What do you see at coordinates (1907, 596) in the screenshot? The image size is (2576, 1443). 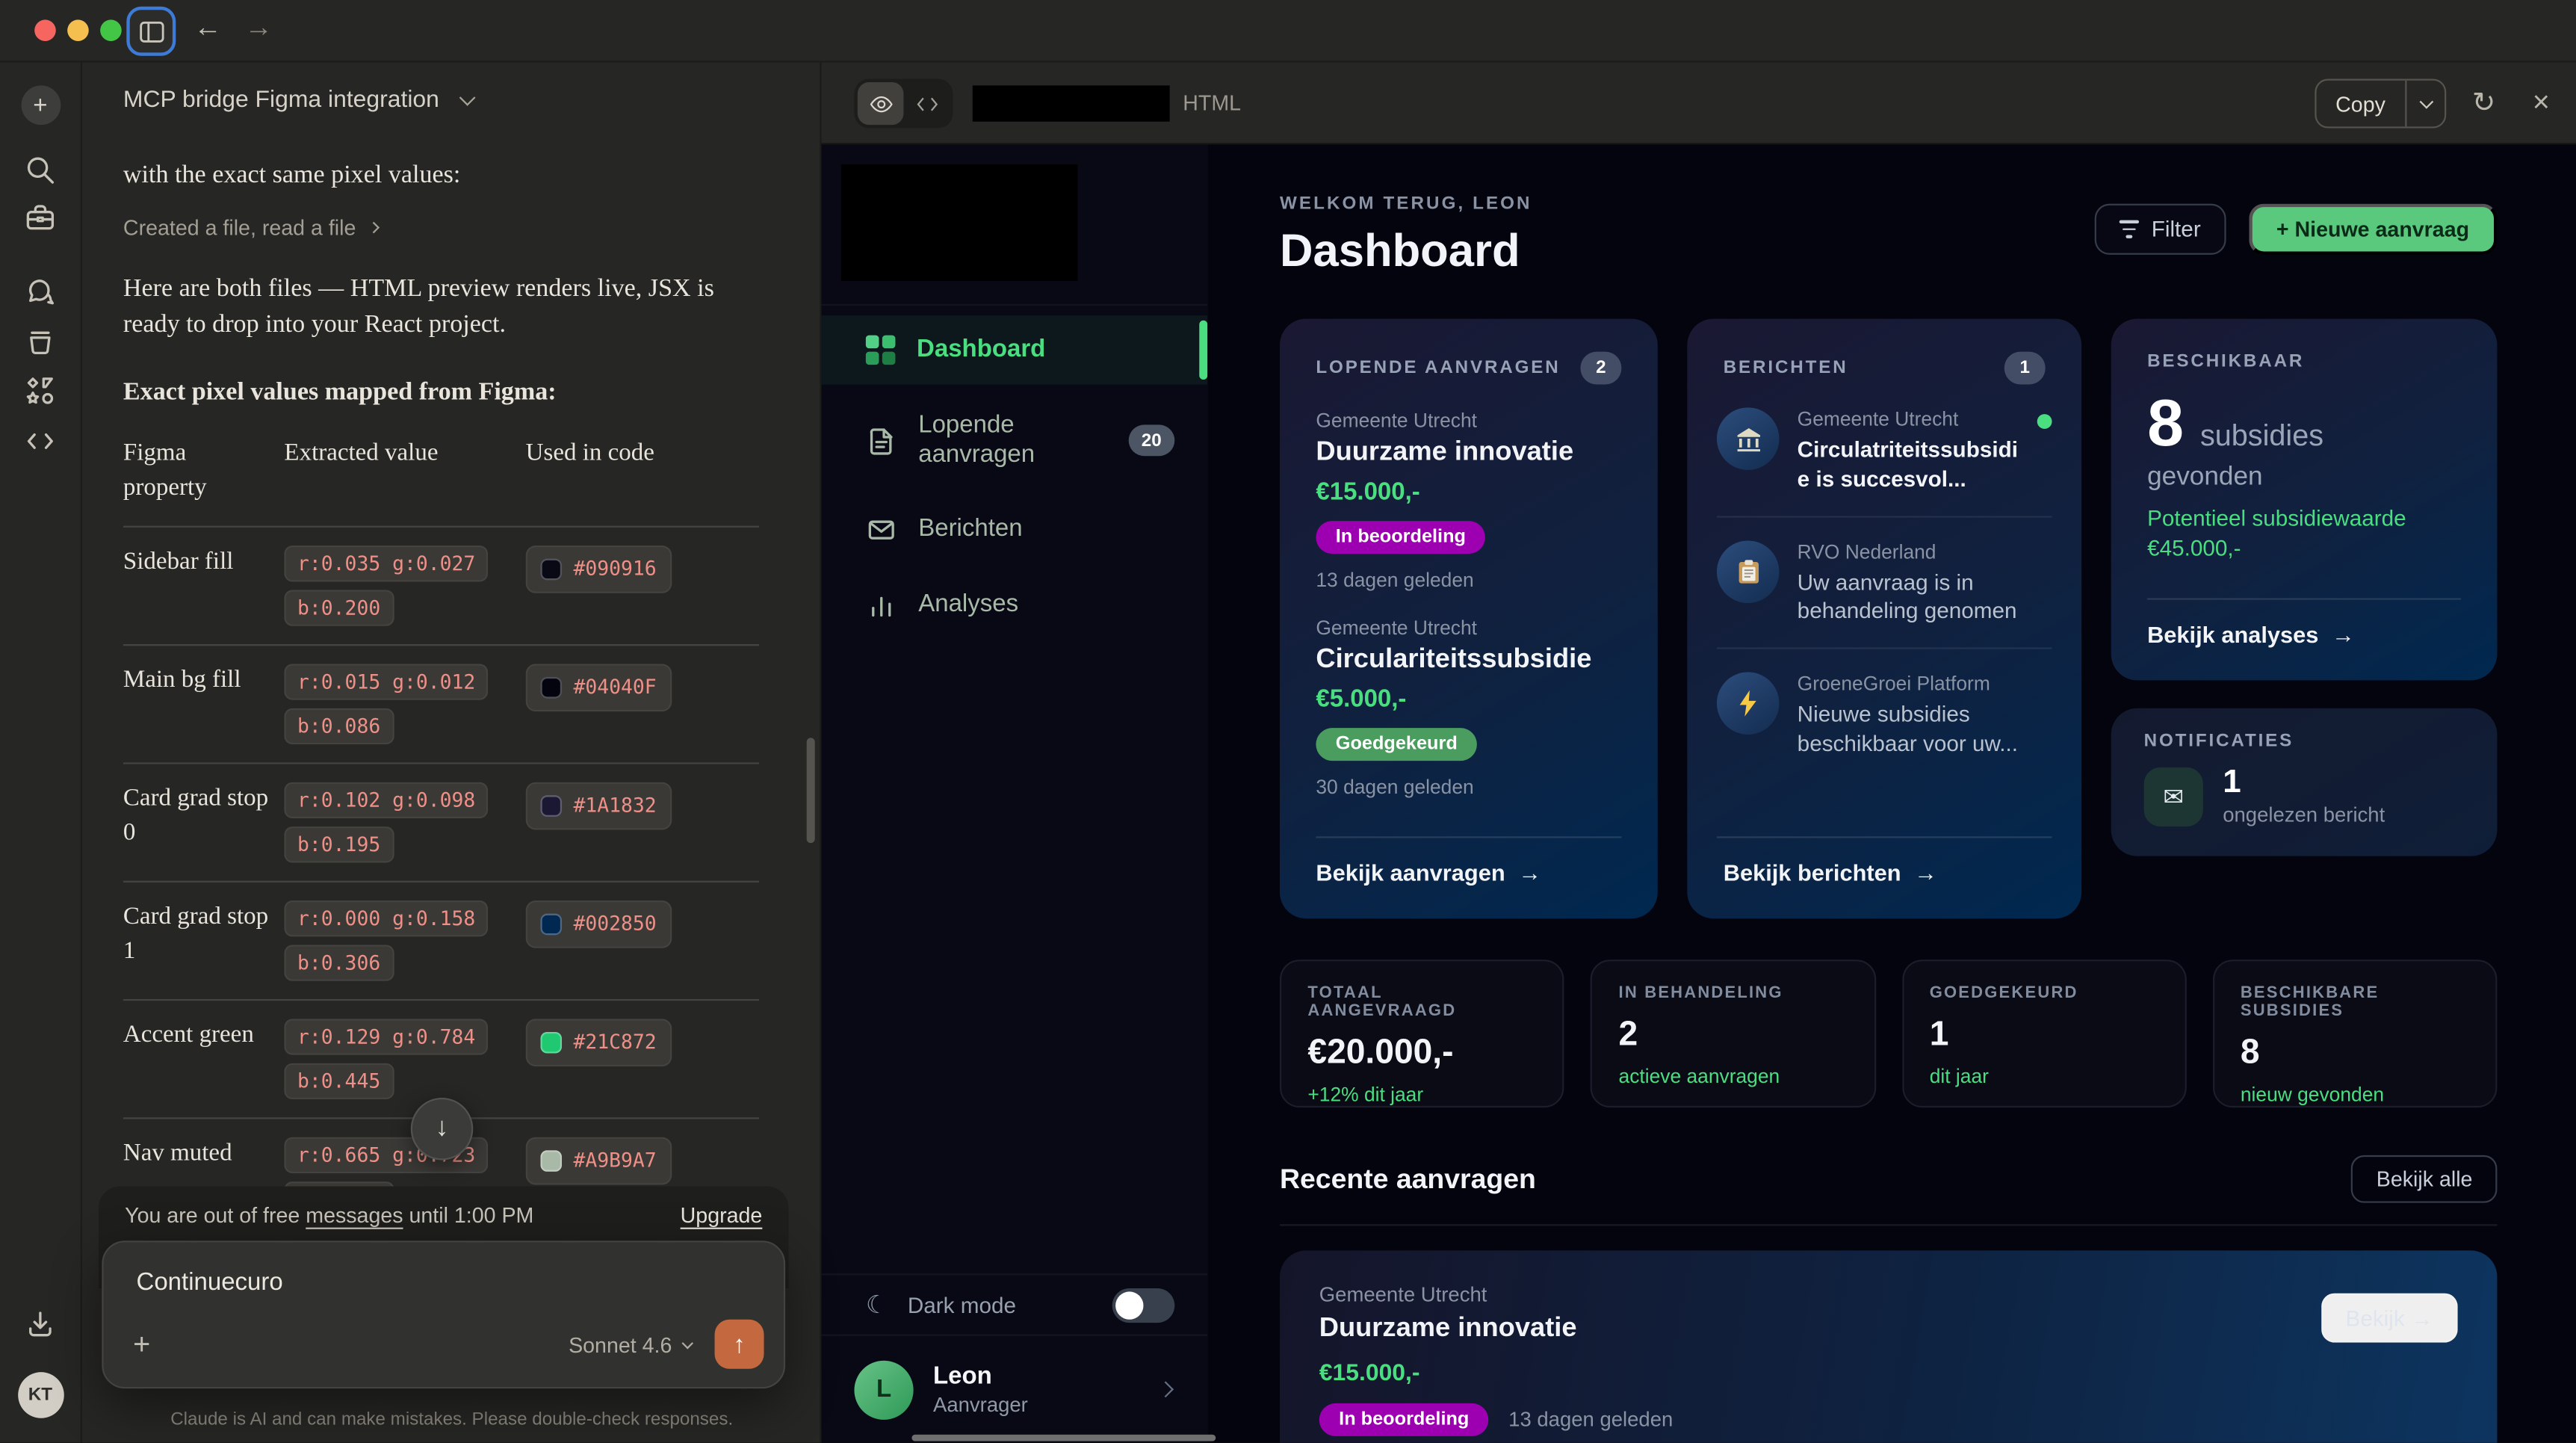 I see `message-text: Uw aanvraag is in behandeling genomen` at bounding box center [1907, 596].